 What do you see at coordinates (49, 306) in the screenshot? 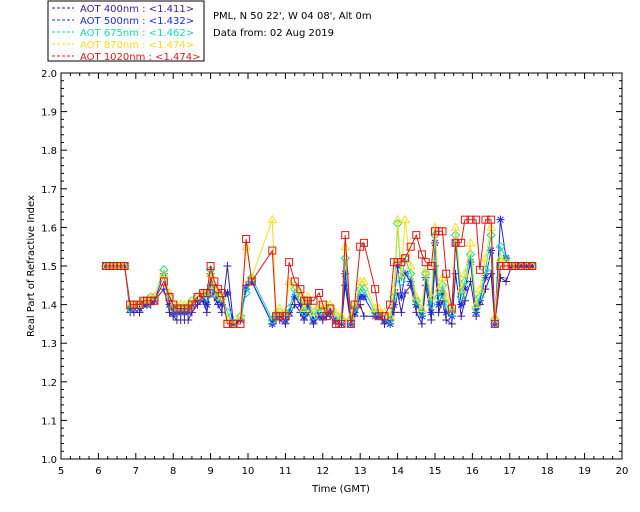
I see `y-tick-label: 1.4` at bounding box center [49, 306].